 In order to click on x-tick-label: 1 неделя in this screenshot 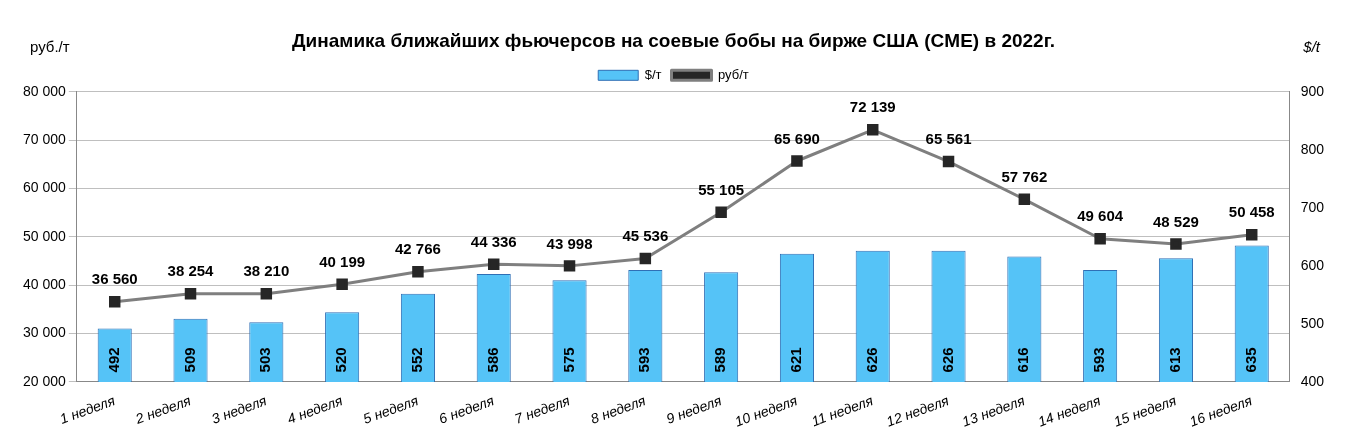, I will do `click(87, 409)`.